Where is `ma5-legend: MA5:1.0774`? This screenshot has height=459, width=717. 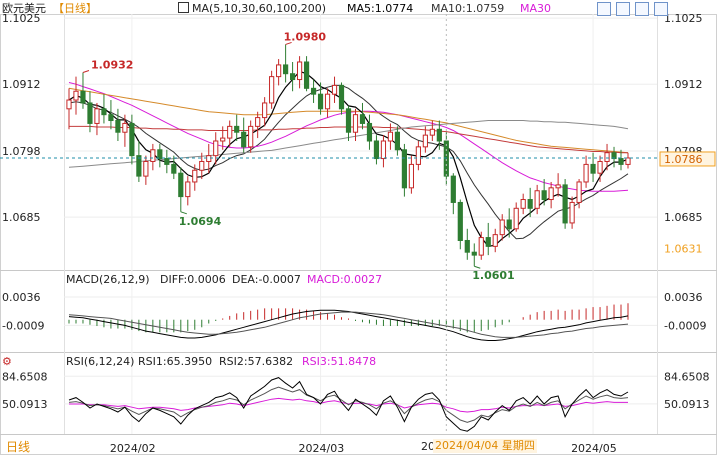 ma5-legend: MA5:1.0774 is located at coordinates (380, 8).